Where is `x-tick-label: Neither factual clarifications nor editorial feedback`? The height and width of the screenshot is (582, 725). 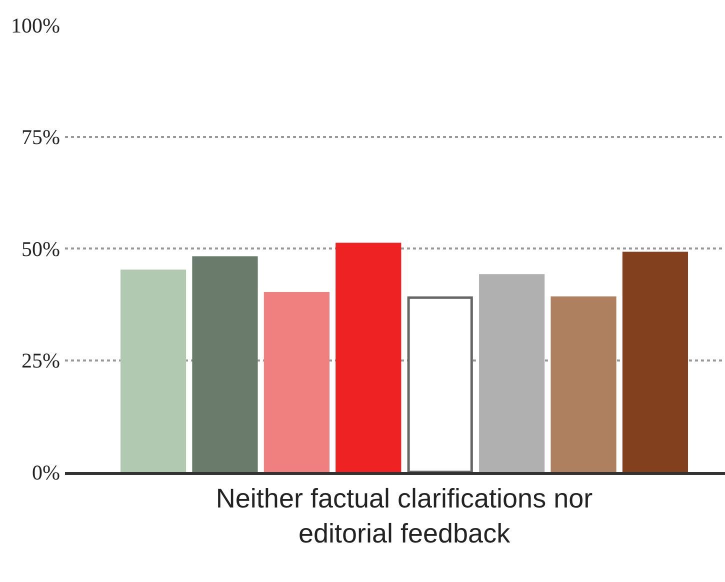
x-tick-label: Neither factual clarifications nor editorial feedback is located at coordinates (404, 515).